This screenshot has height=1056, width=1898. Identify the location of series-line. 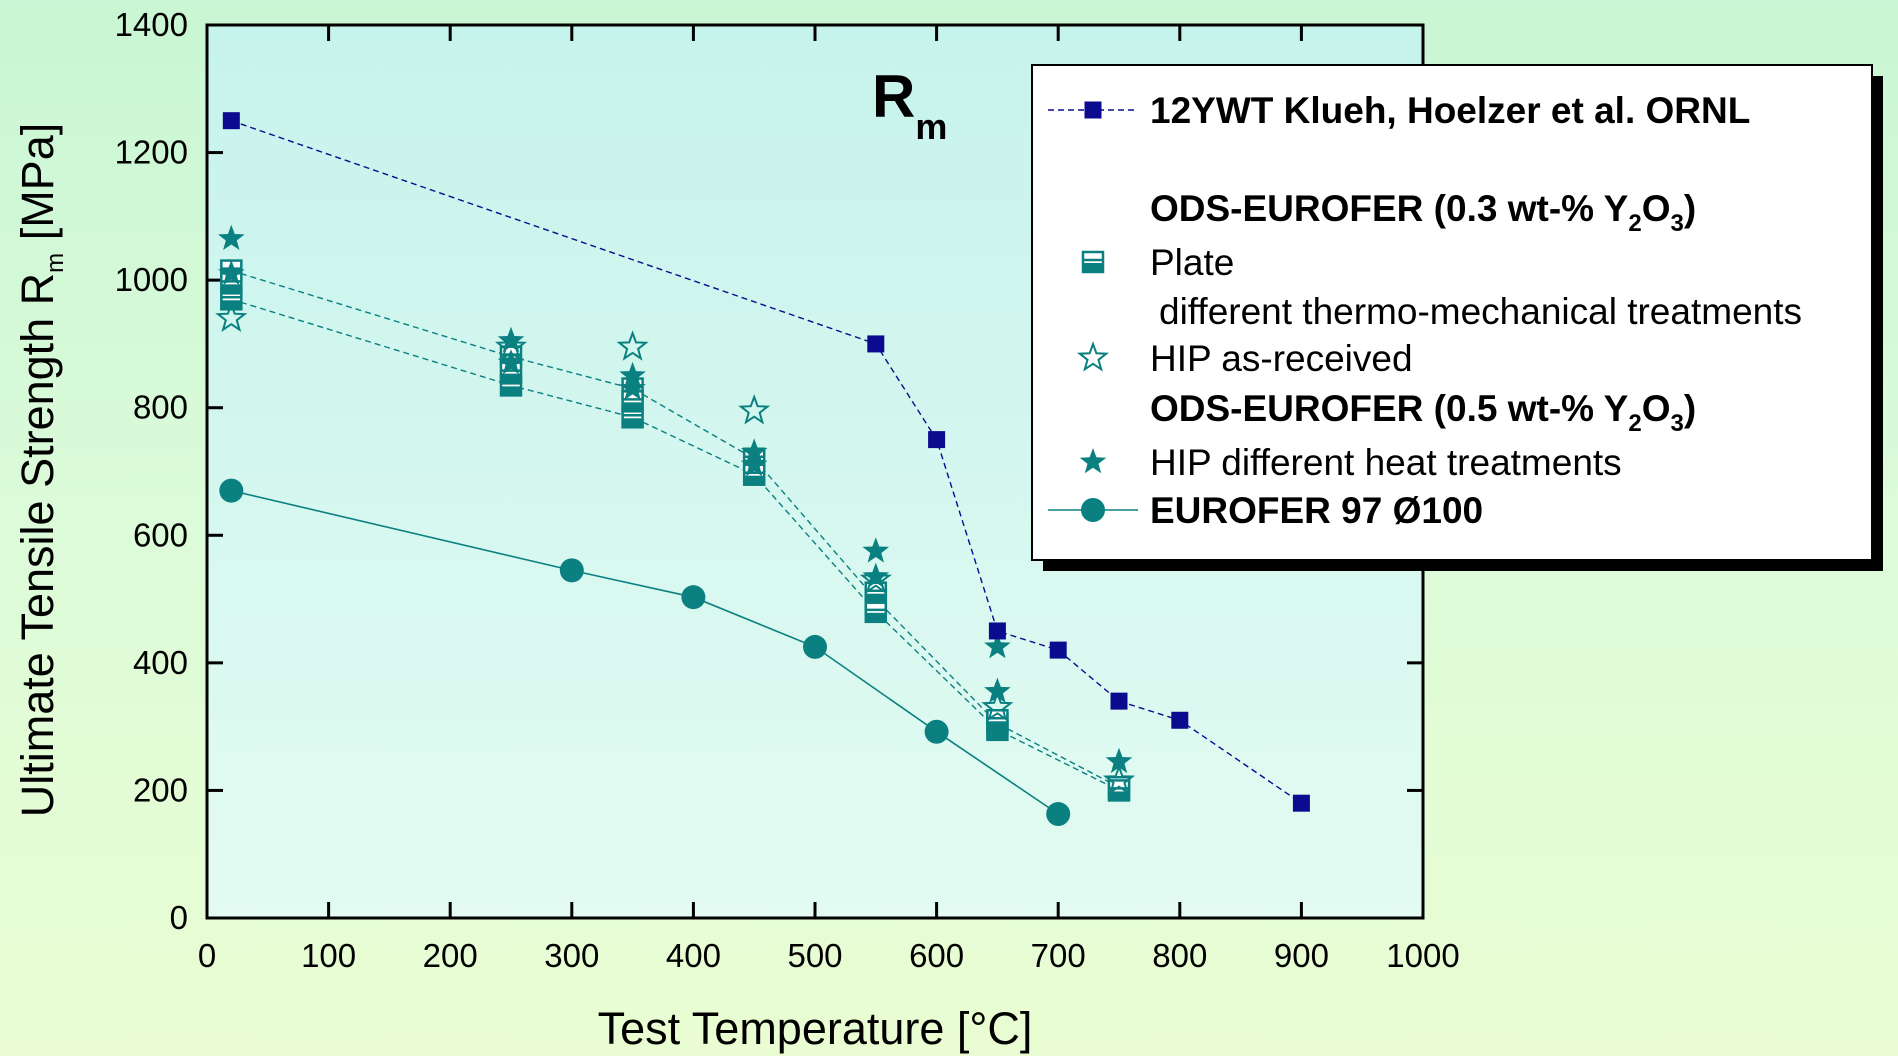
(645, 652).